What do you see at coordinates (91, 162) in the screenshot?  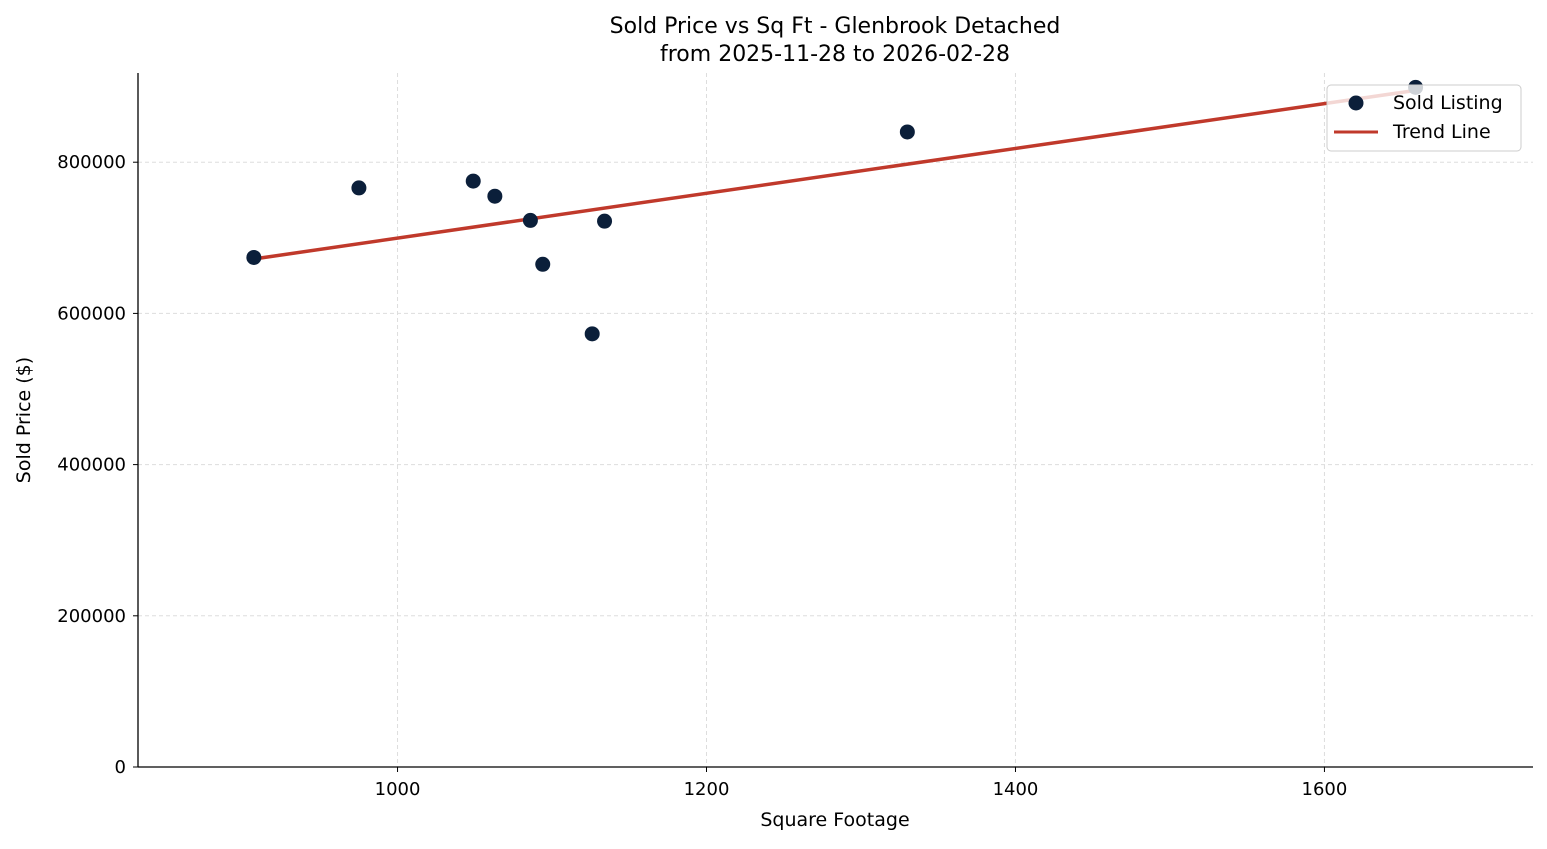 I see `y-tick-label: 800000` at bounding box center [91, 162].